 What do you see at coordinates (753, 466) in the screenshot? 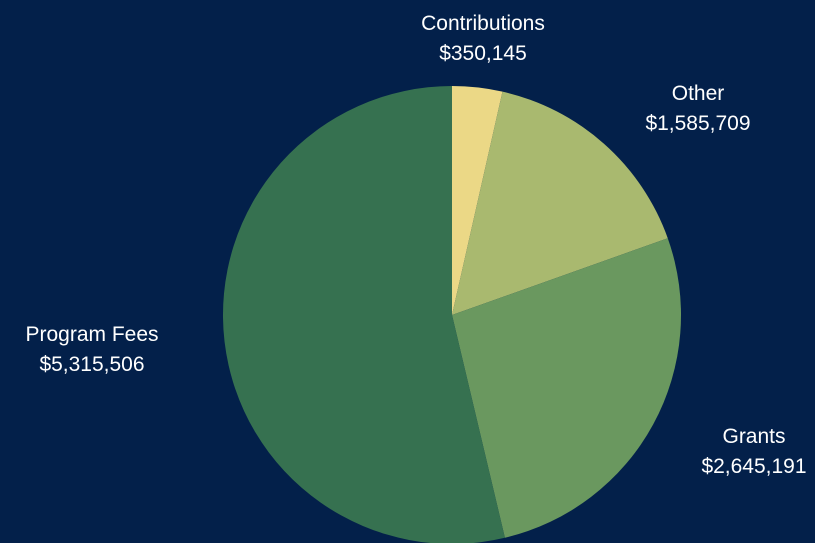
I see `slice-value-grants: $2,645,191` at bounding box center [753, 466].